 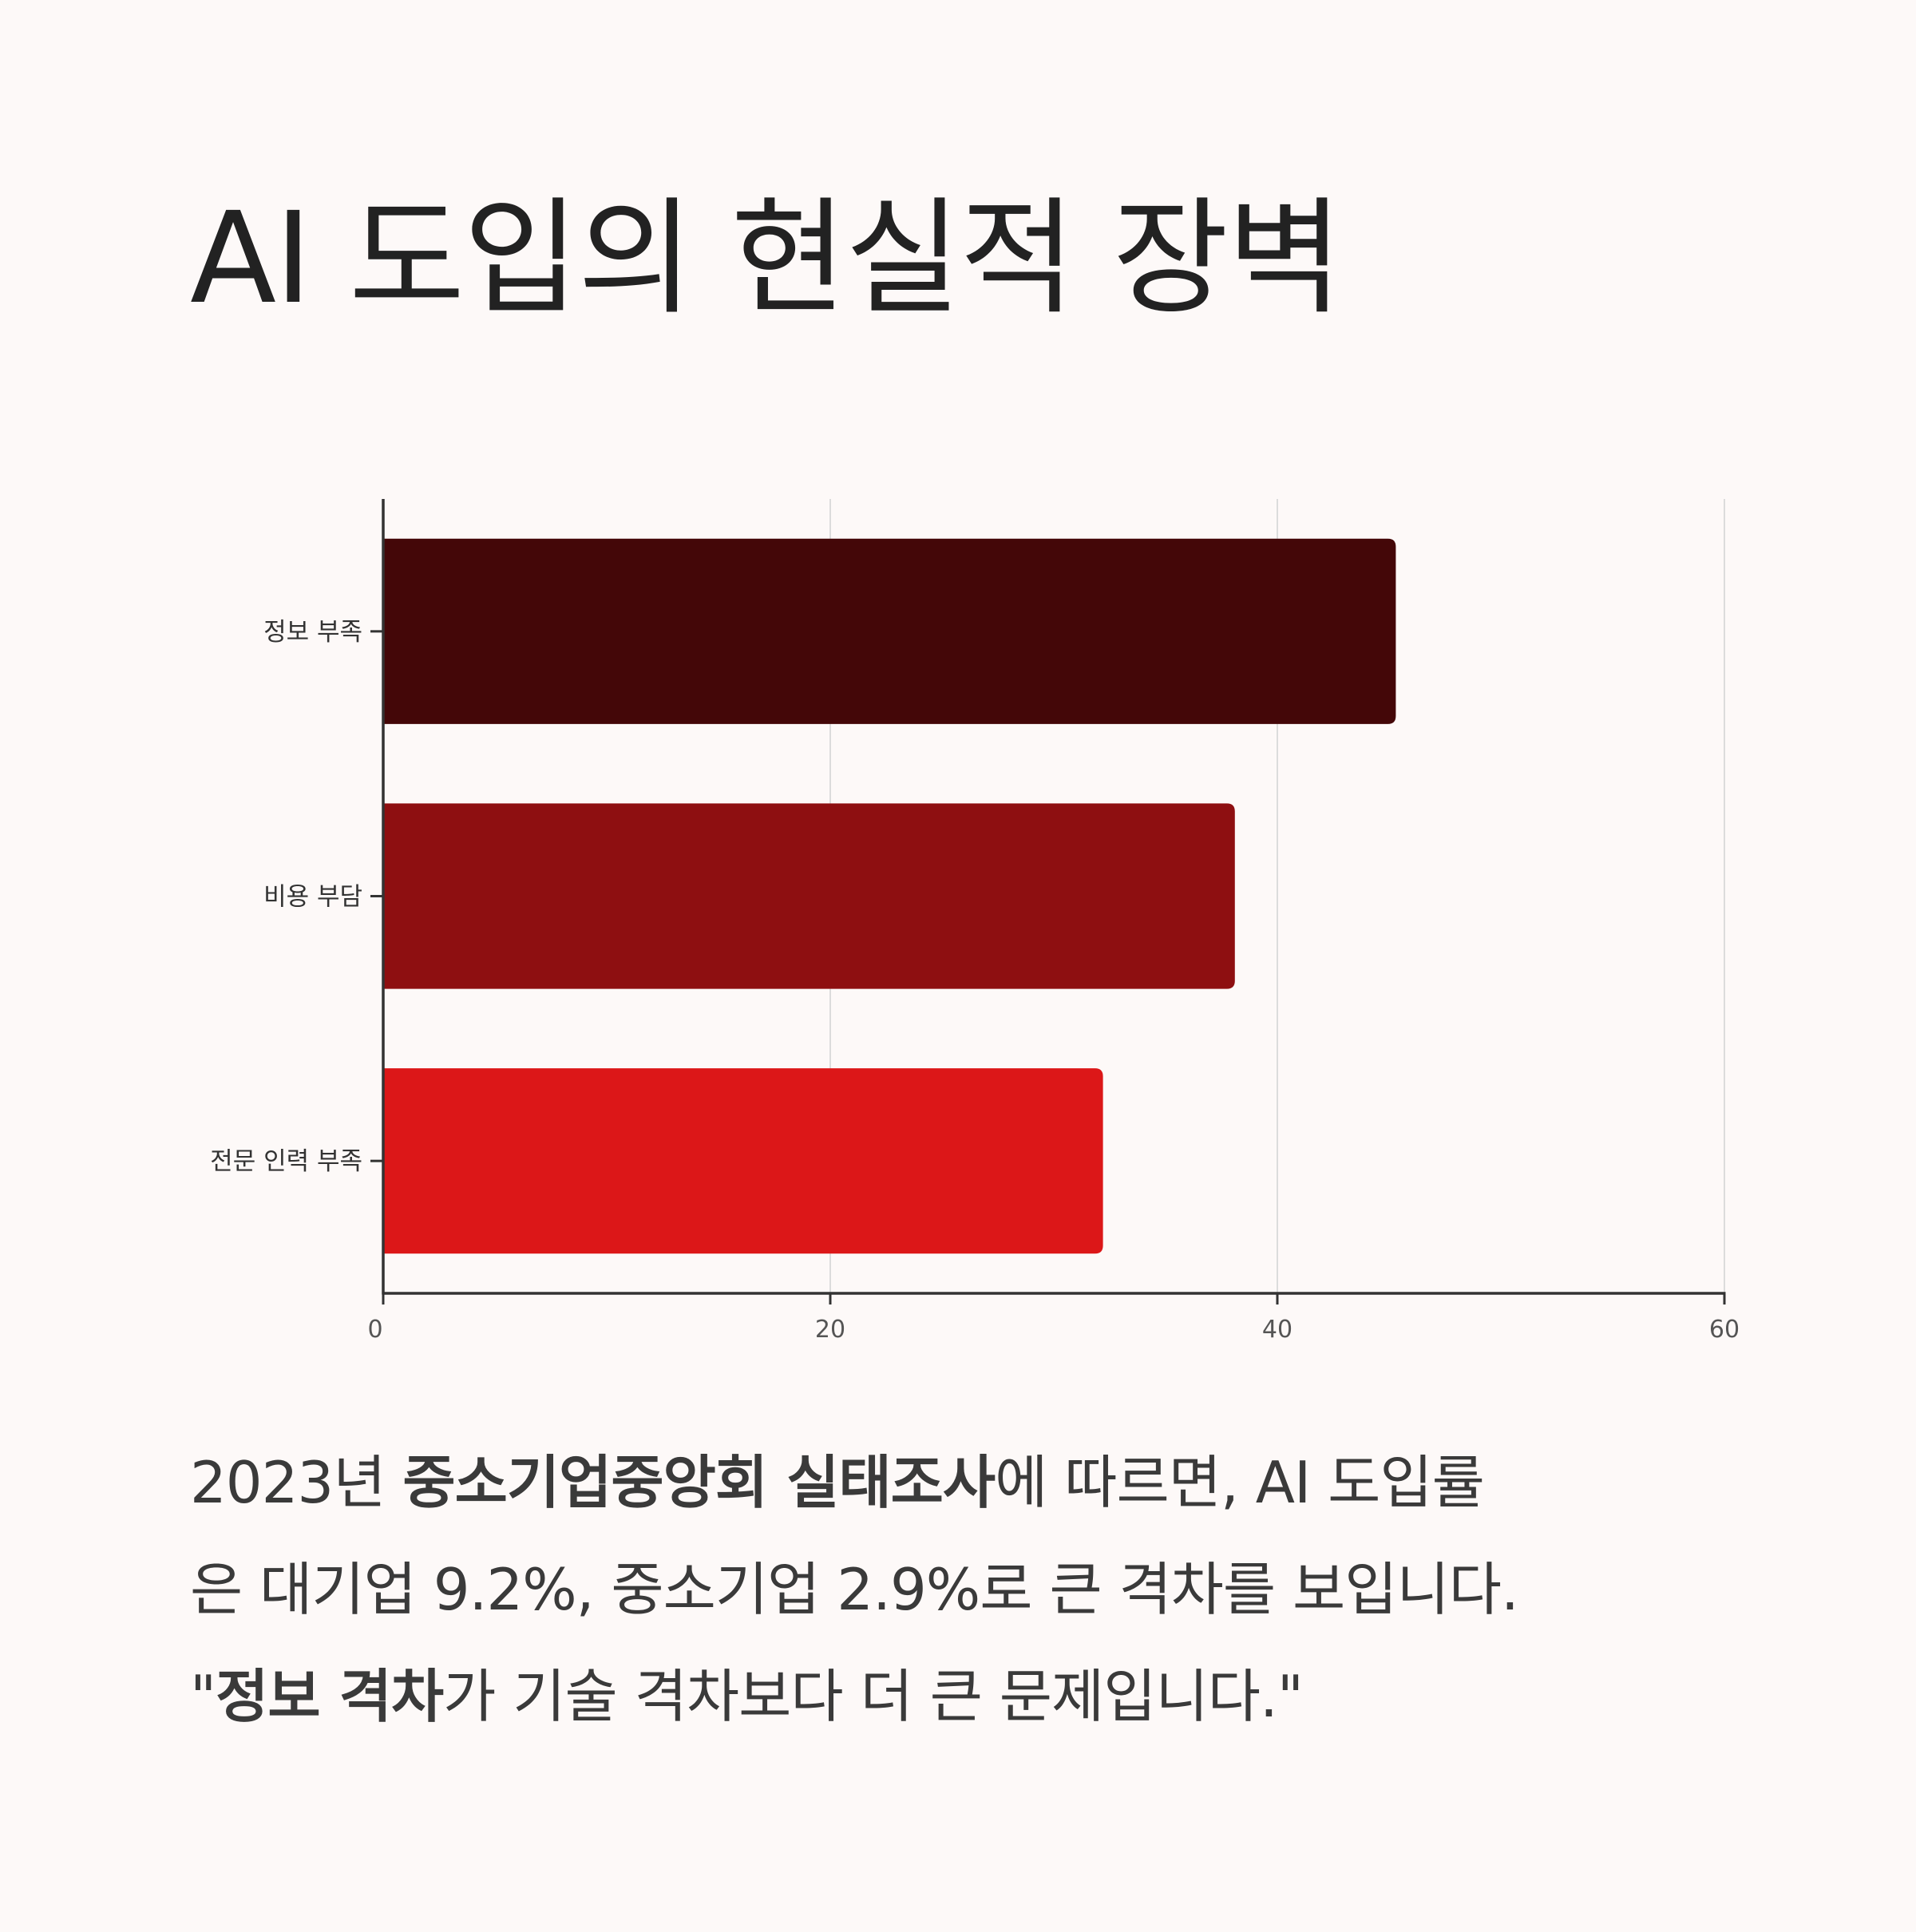 What do you see at coordinates (747, 1696) in the screenshot?
I see `caption-line-3: "정보 격차가 기술 격차보다 더 큰 문제입니다."` at bounding box center [747, 1696].